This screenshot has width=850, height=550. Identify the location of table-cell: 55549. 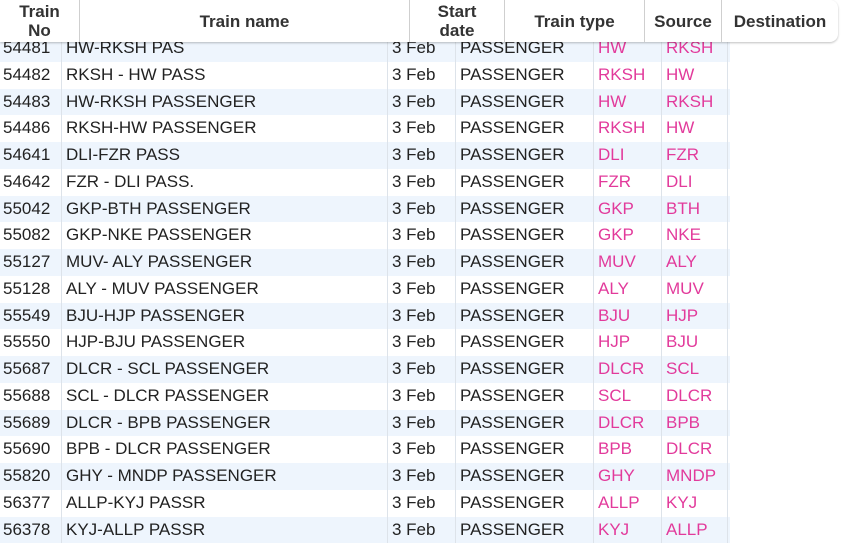
(31, 316).